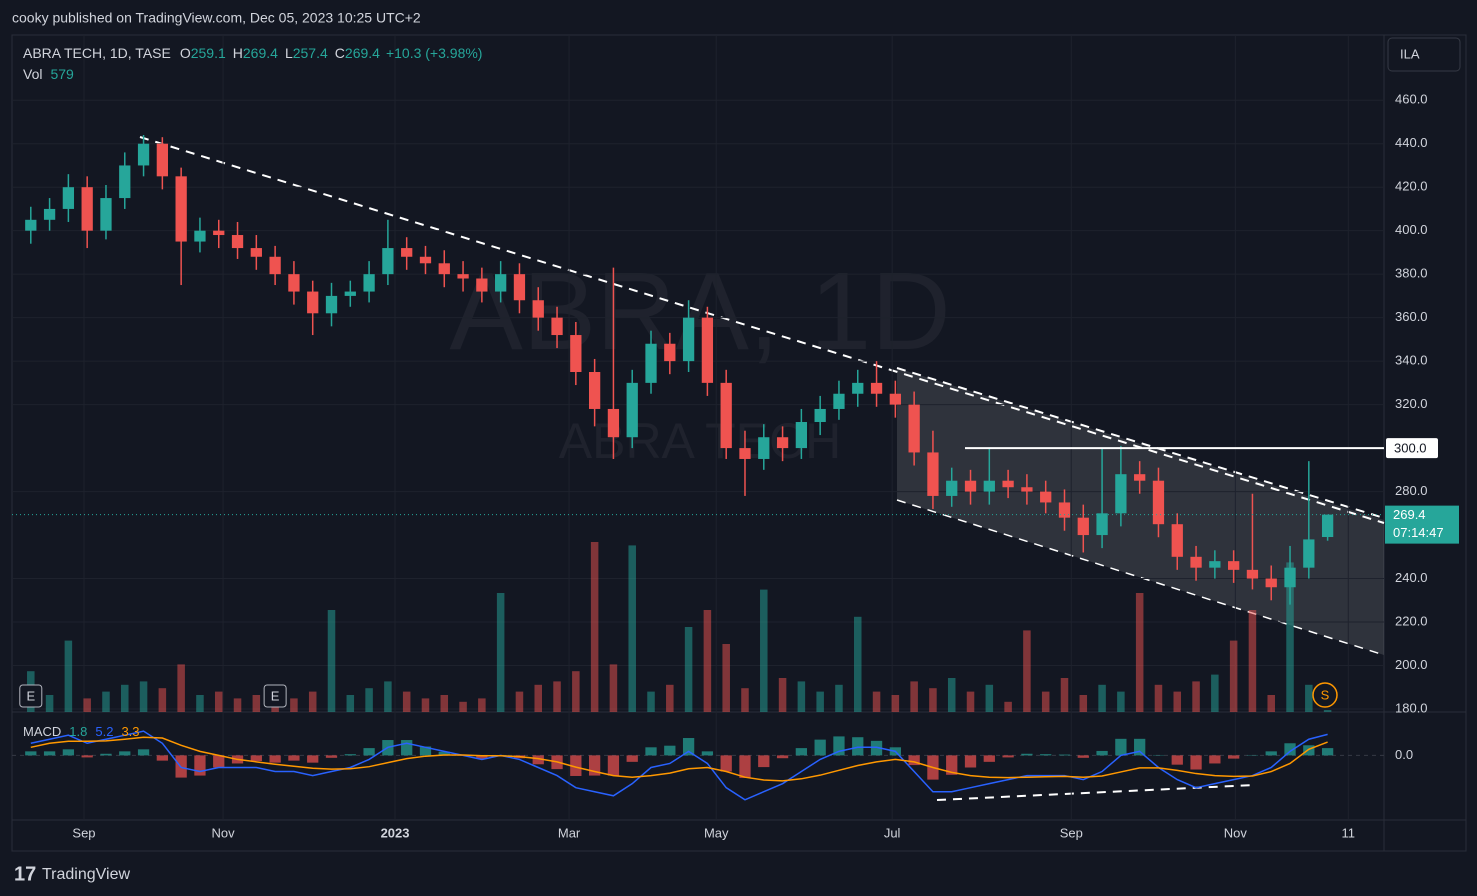  I want to click on volume-label: Vol, so click(33, 74).